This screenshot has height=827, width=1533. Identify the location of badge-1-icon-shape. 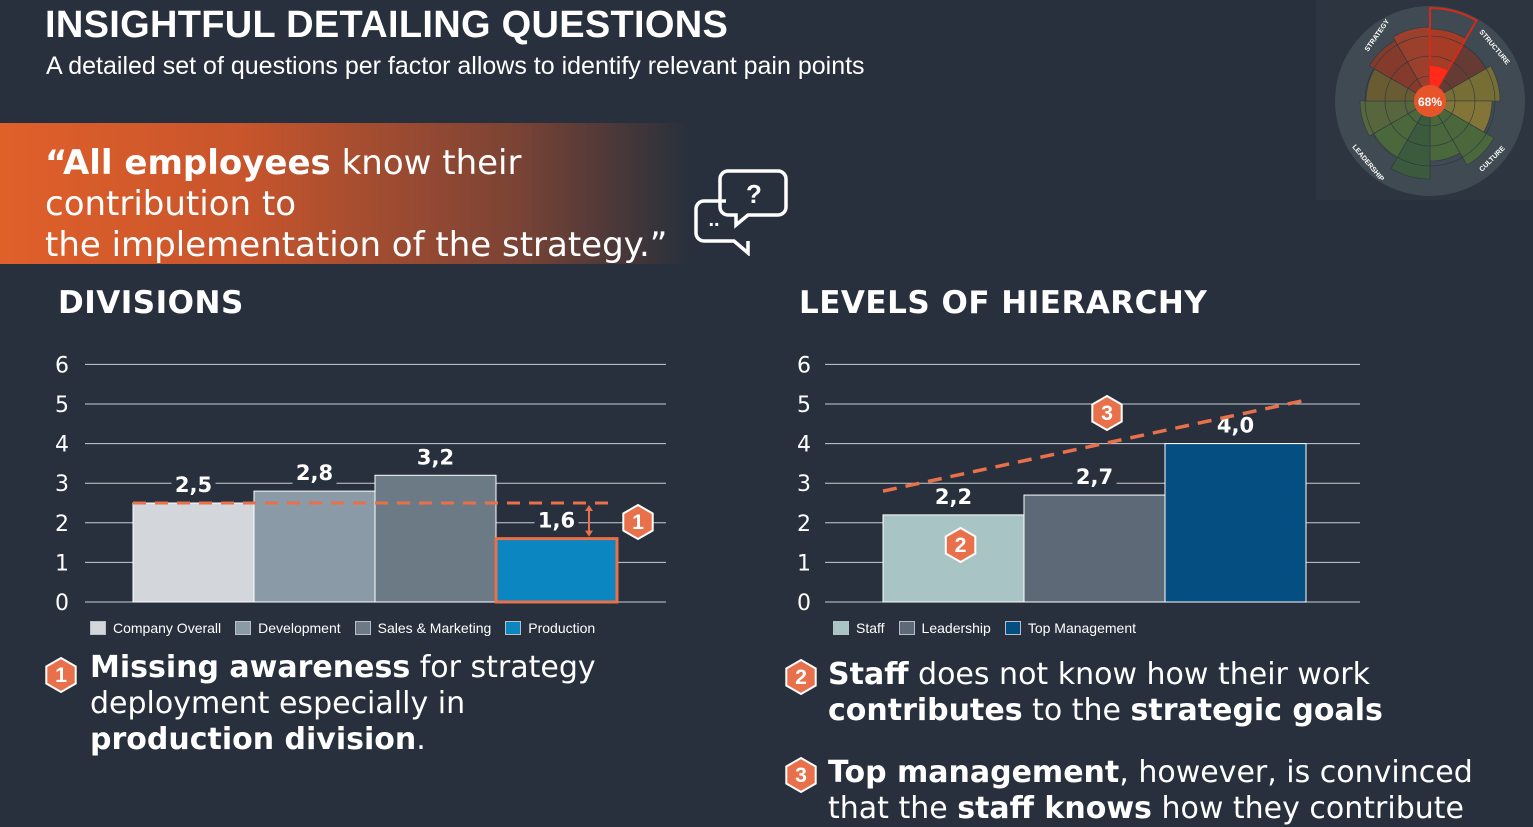
(638, 522).